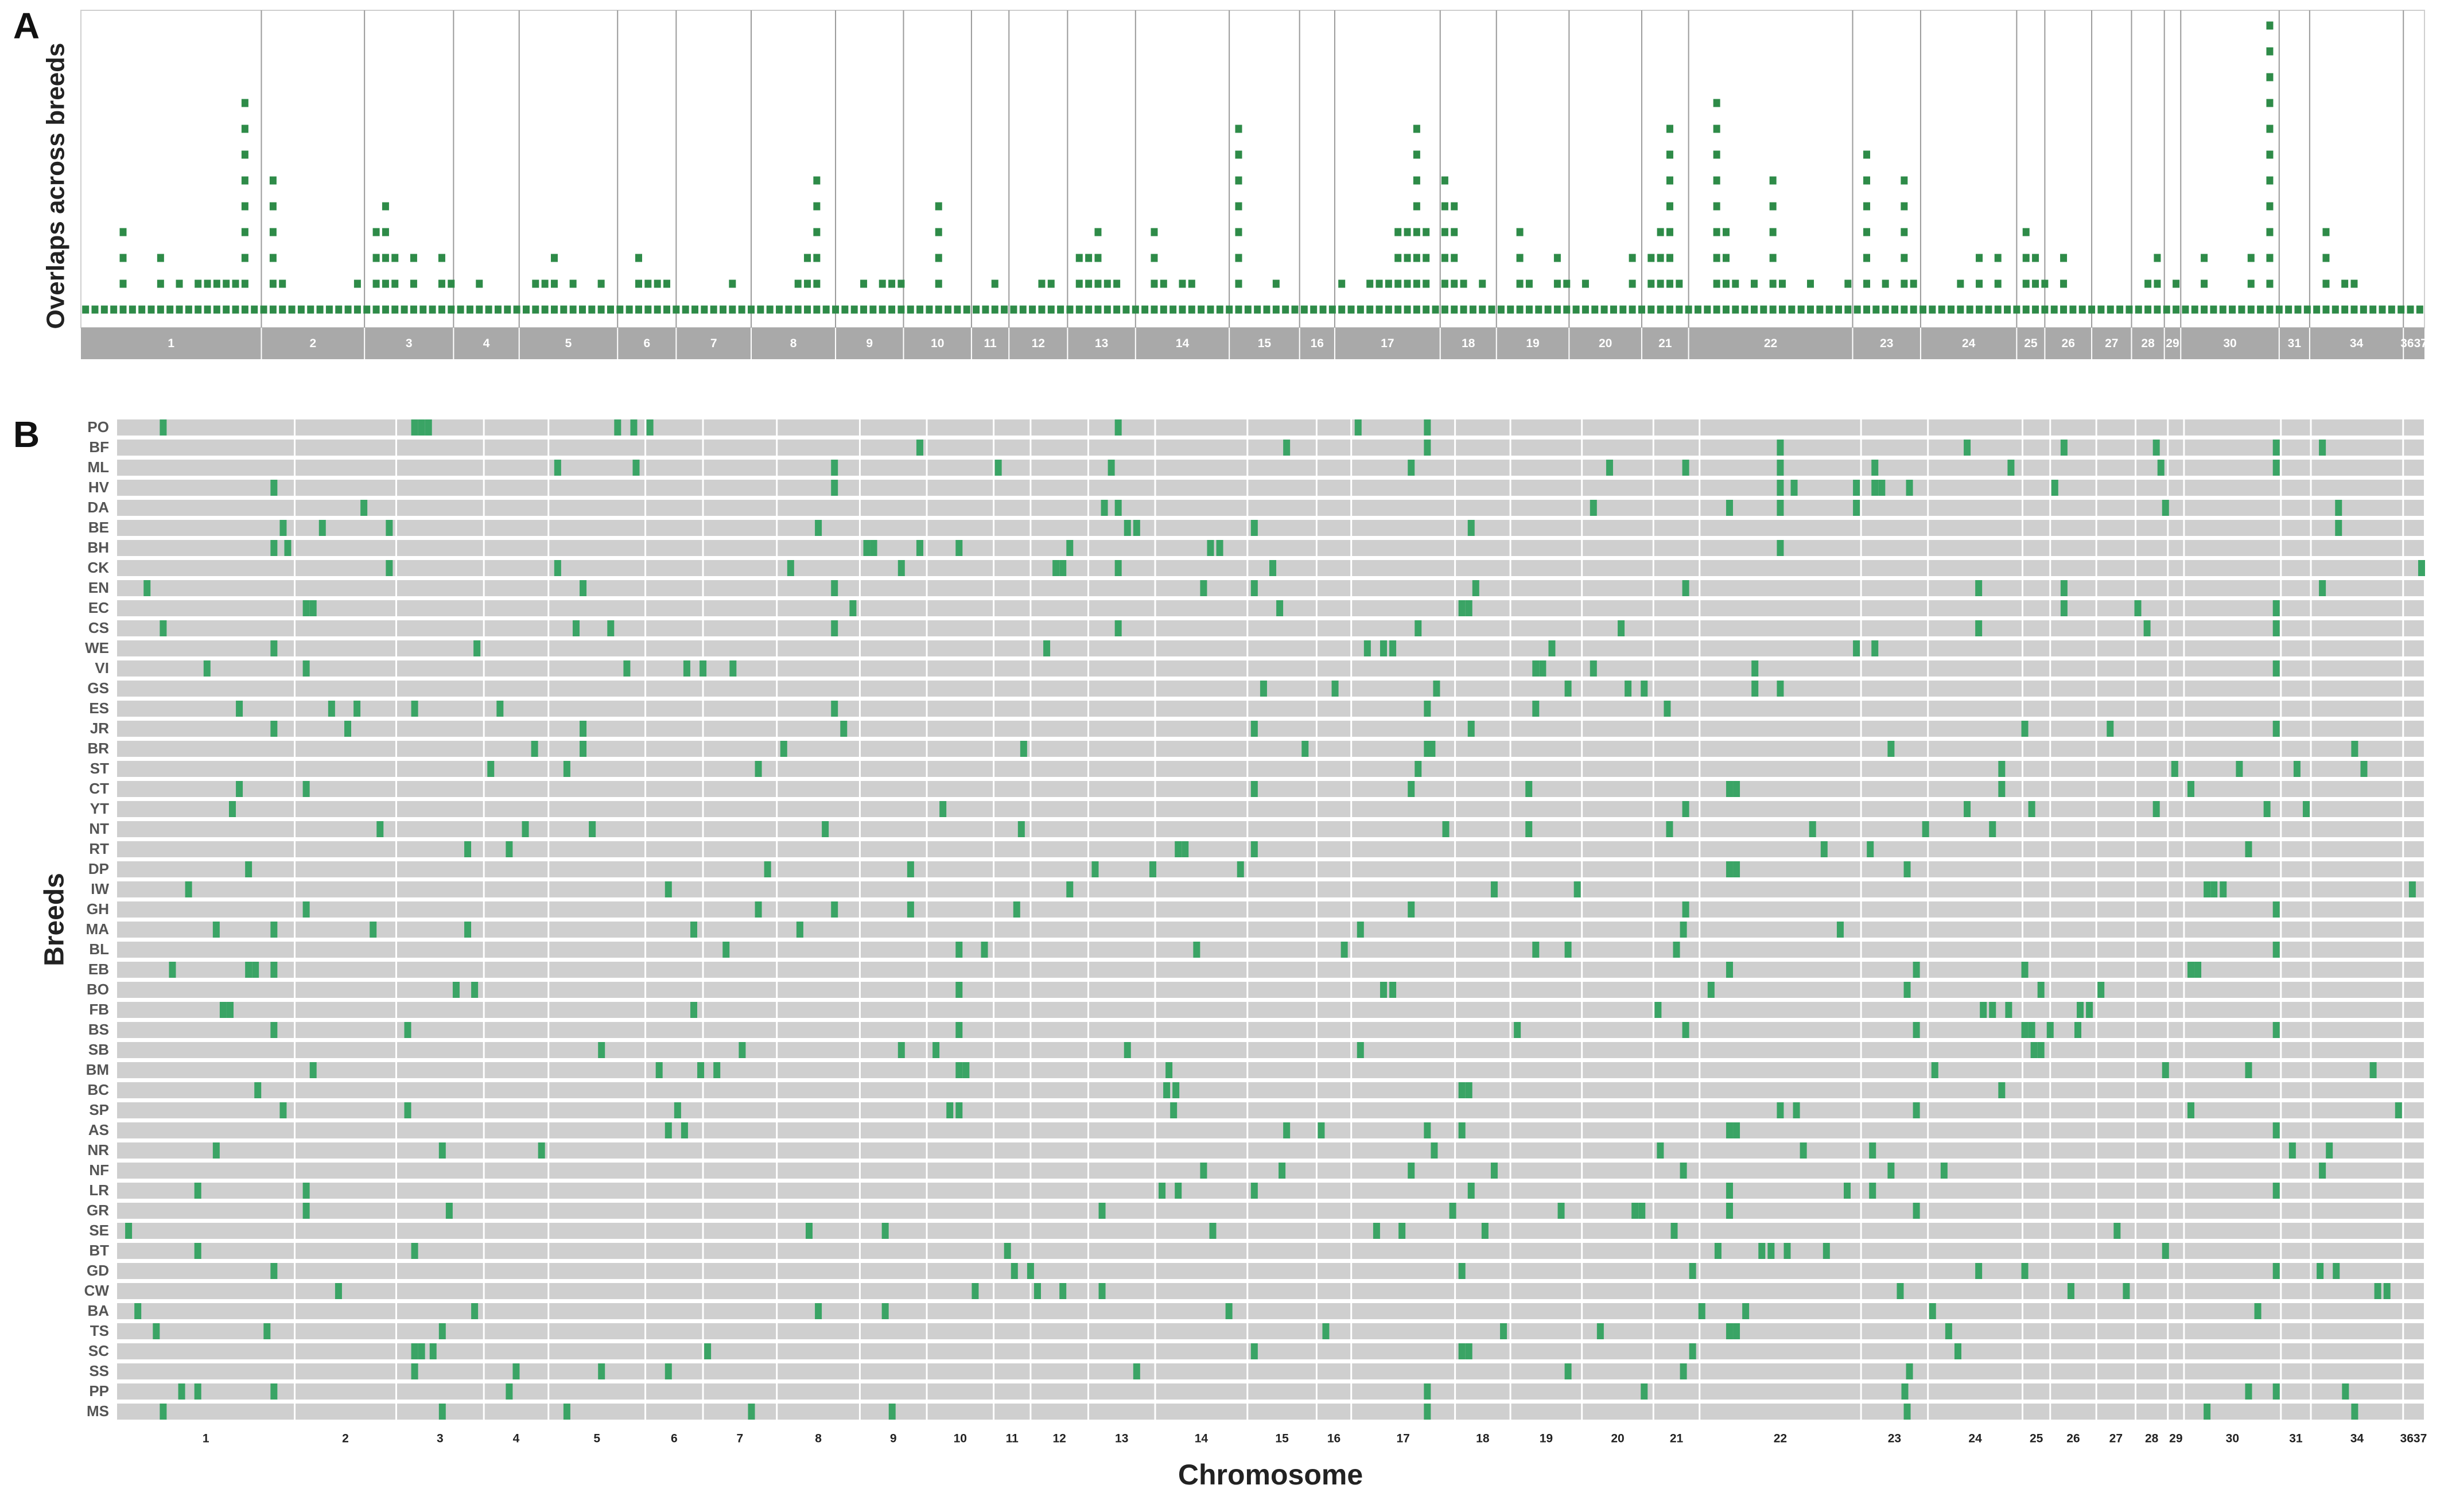 The width and height of the screenshot is (2448, 1512). Describe the element at coordinates (99, 1250) in the screenshot. I see `breed-label: BT` at that location.